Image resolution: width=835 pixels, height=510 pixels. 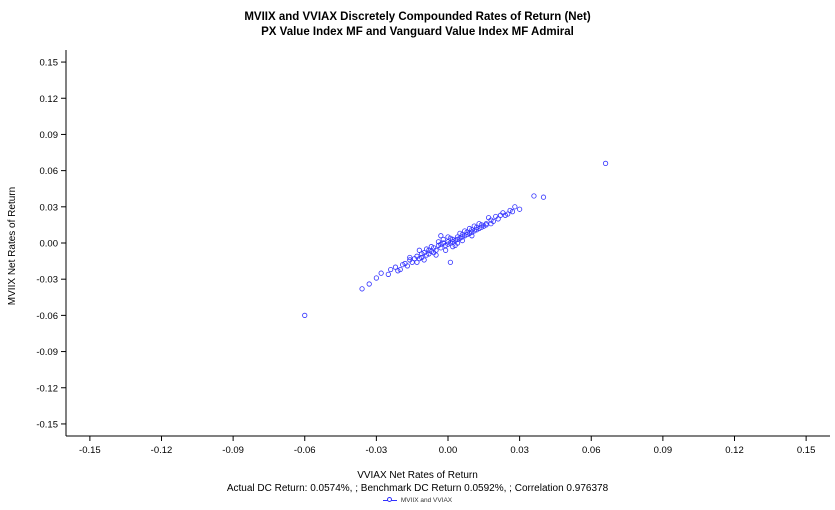 What do you see at coordinates (734, 450) in the screenshot?
I see `x-tick-label: 0.12` at bounding box center [734, 450].